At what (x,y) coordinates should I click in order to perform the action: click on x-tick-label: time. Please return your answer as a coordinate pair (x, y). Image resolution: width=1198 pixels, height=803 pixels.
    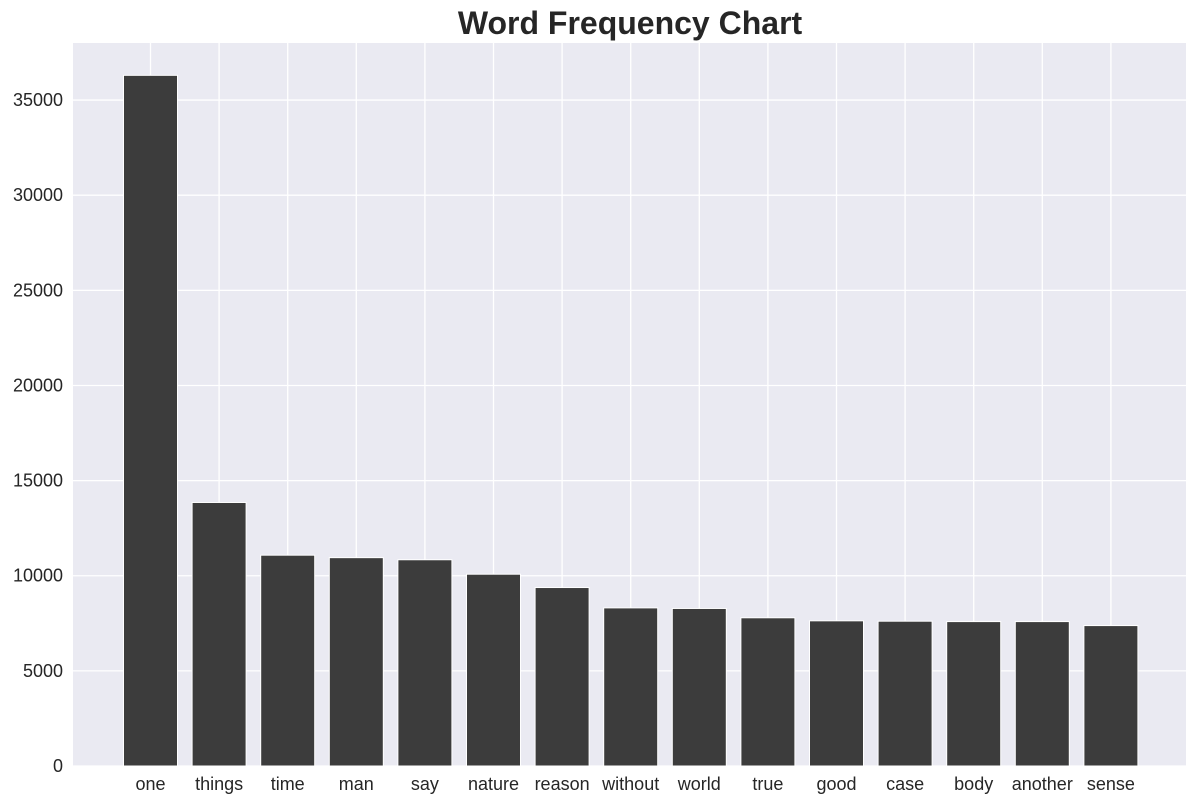
    Looking at the image, I should click on (288, 784).